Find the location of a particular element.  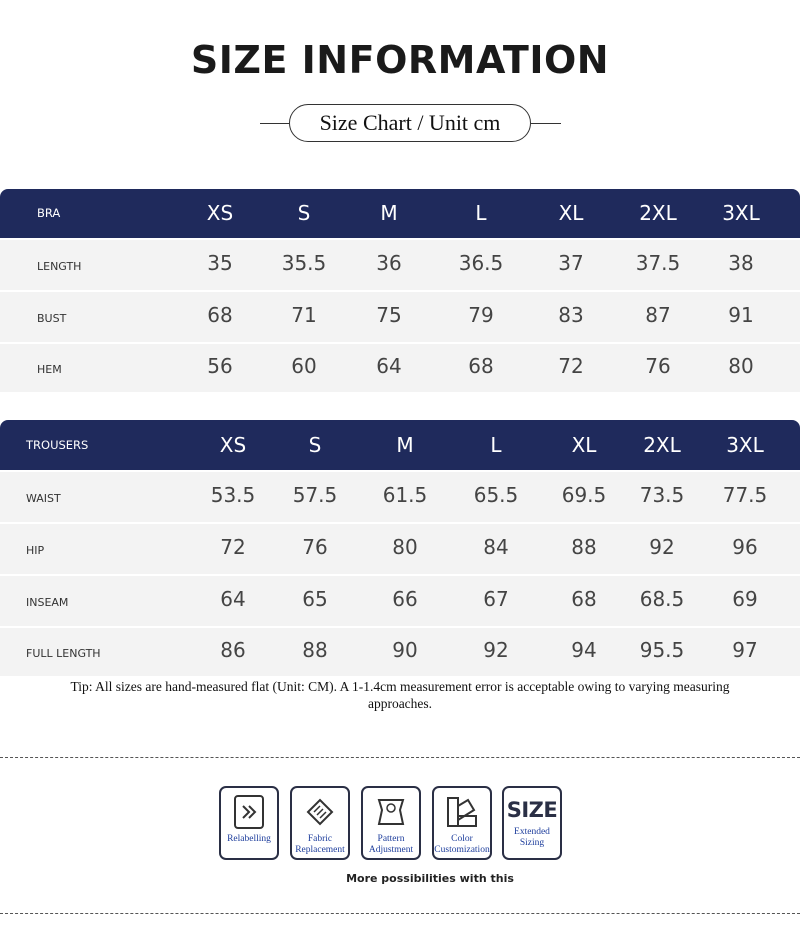

cell: 79 is located at coordinates (481, 315).